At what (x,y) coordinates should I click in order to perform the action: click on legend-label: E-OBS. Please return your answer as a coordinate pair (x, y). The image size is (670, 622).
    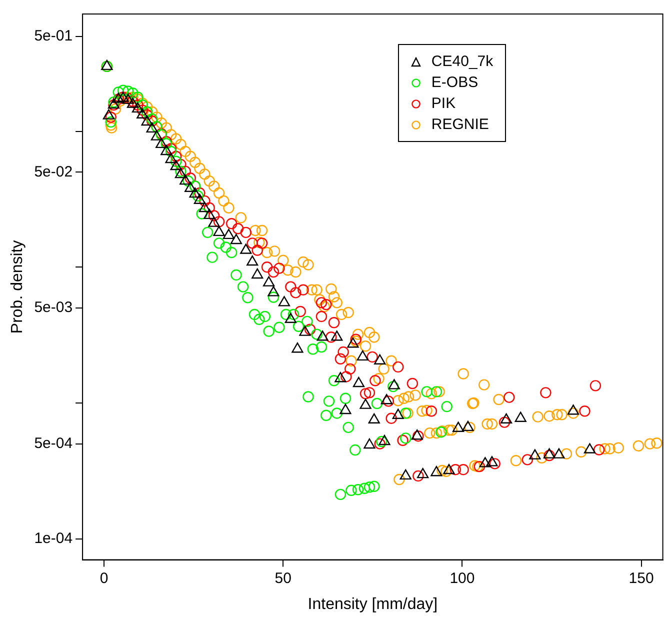
    Looking at the image, I should click on (454, 83).